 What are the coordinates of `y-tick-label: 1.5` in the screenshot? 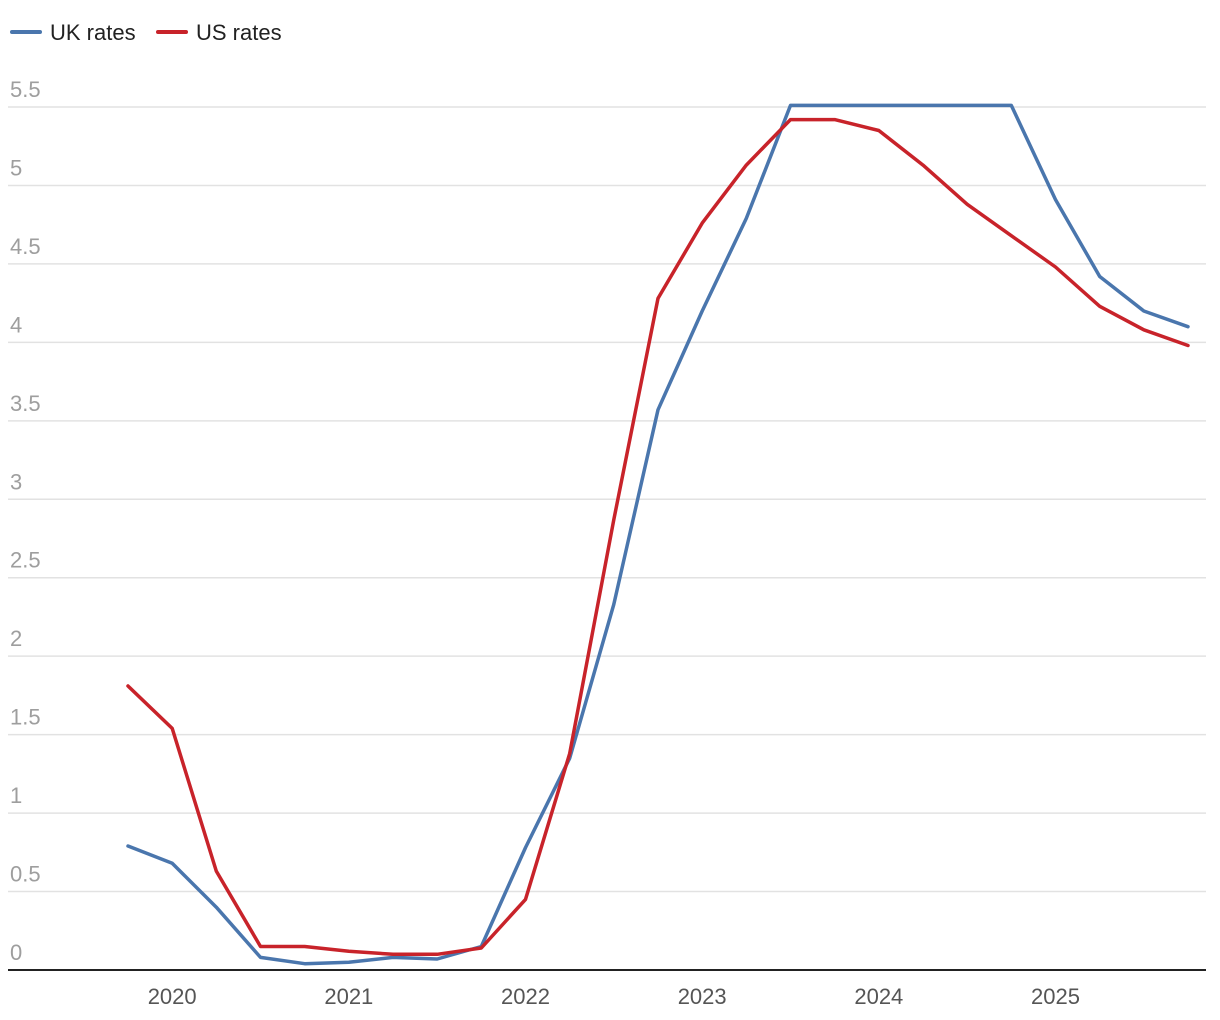 It's located at (25, 717).